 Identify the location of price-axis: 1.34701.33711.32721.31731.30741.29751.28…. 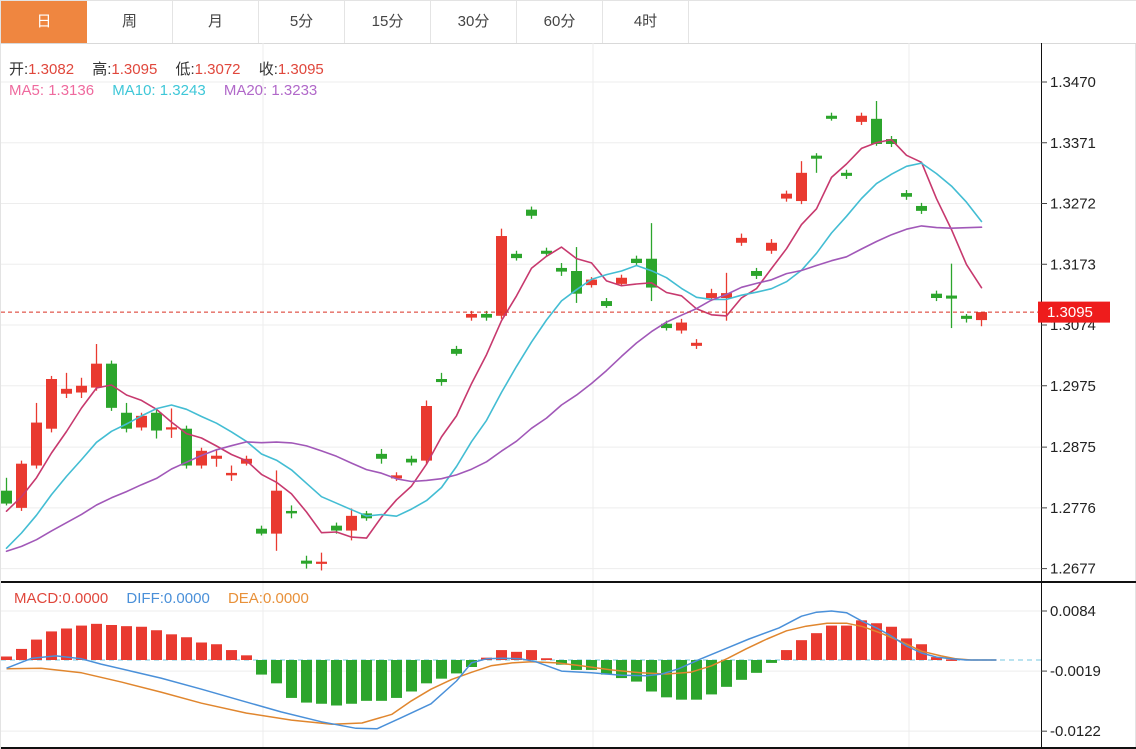
(1068, 326).